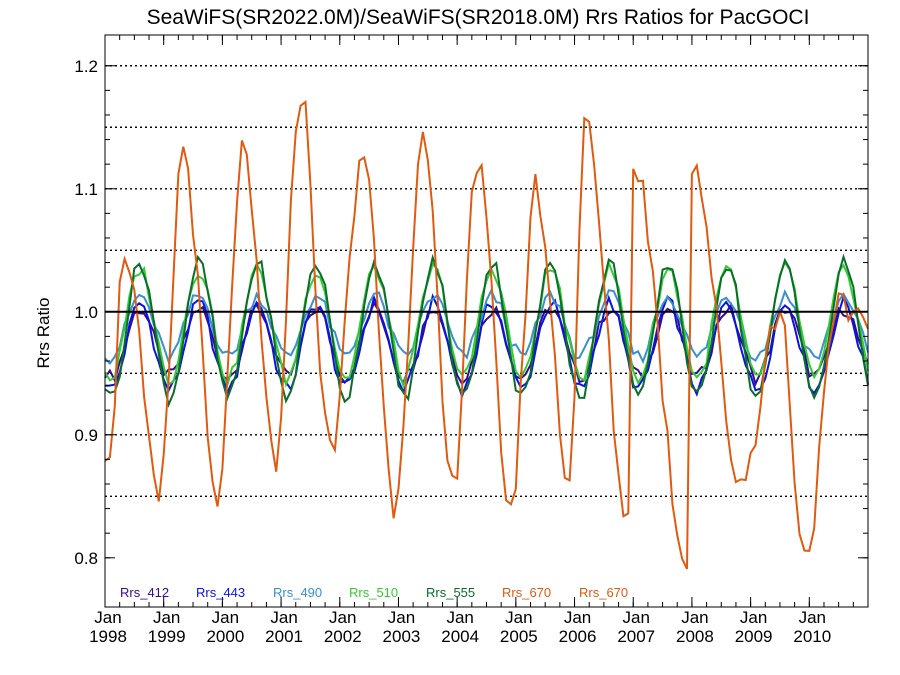  I want to click on x-tick-year: 2010, so click(812, 636).